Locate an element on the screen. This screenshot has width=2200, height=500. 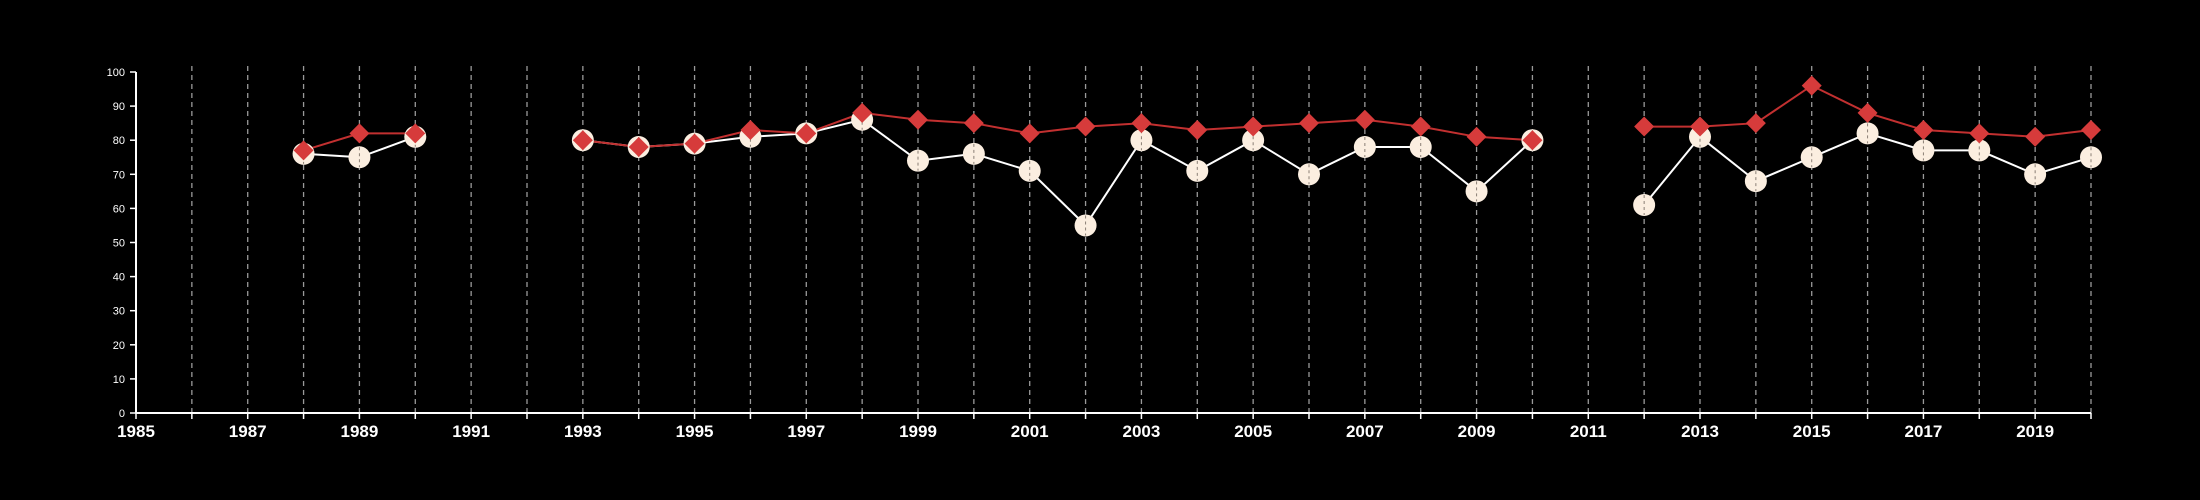
x-tick-label-1989: 1989 is located at coordinates (360, 431).